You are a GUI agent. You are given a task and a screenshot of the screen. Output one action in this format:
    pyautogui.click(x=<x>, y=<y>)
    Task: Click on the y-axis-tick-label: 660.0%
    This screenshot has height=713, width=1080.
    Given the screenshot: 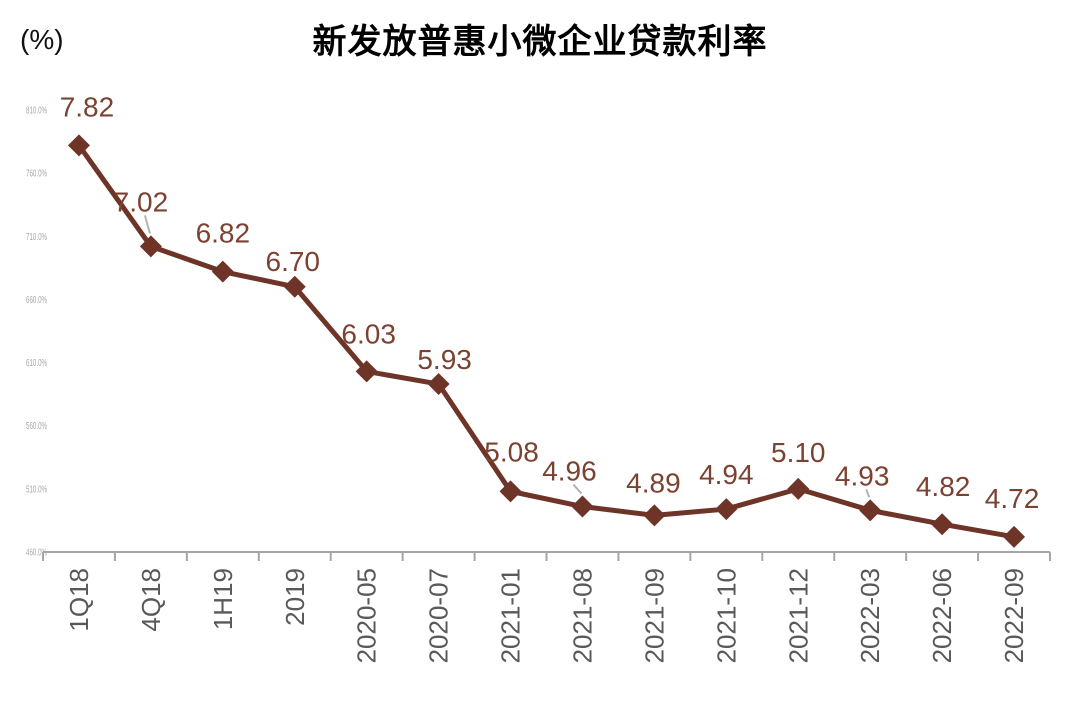 What is the action you would take?
    pyautogui.click(x=36, y=299)
    